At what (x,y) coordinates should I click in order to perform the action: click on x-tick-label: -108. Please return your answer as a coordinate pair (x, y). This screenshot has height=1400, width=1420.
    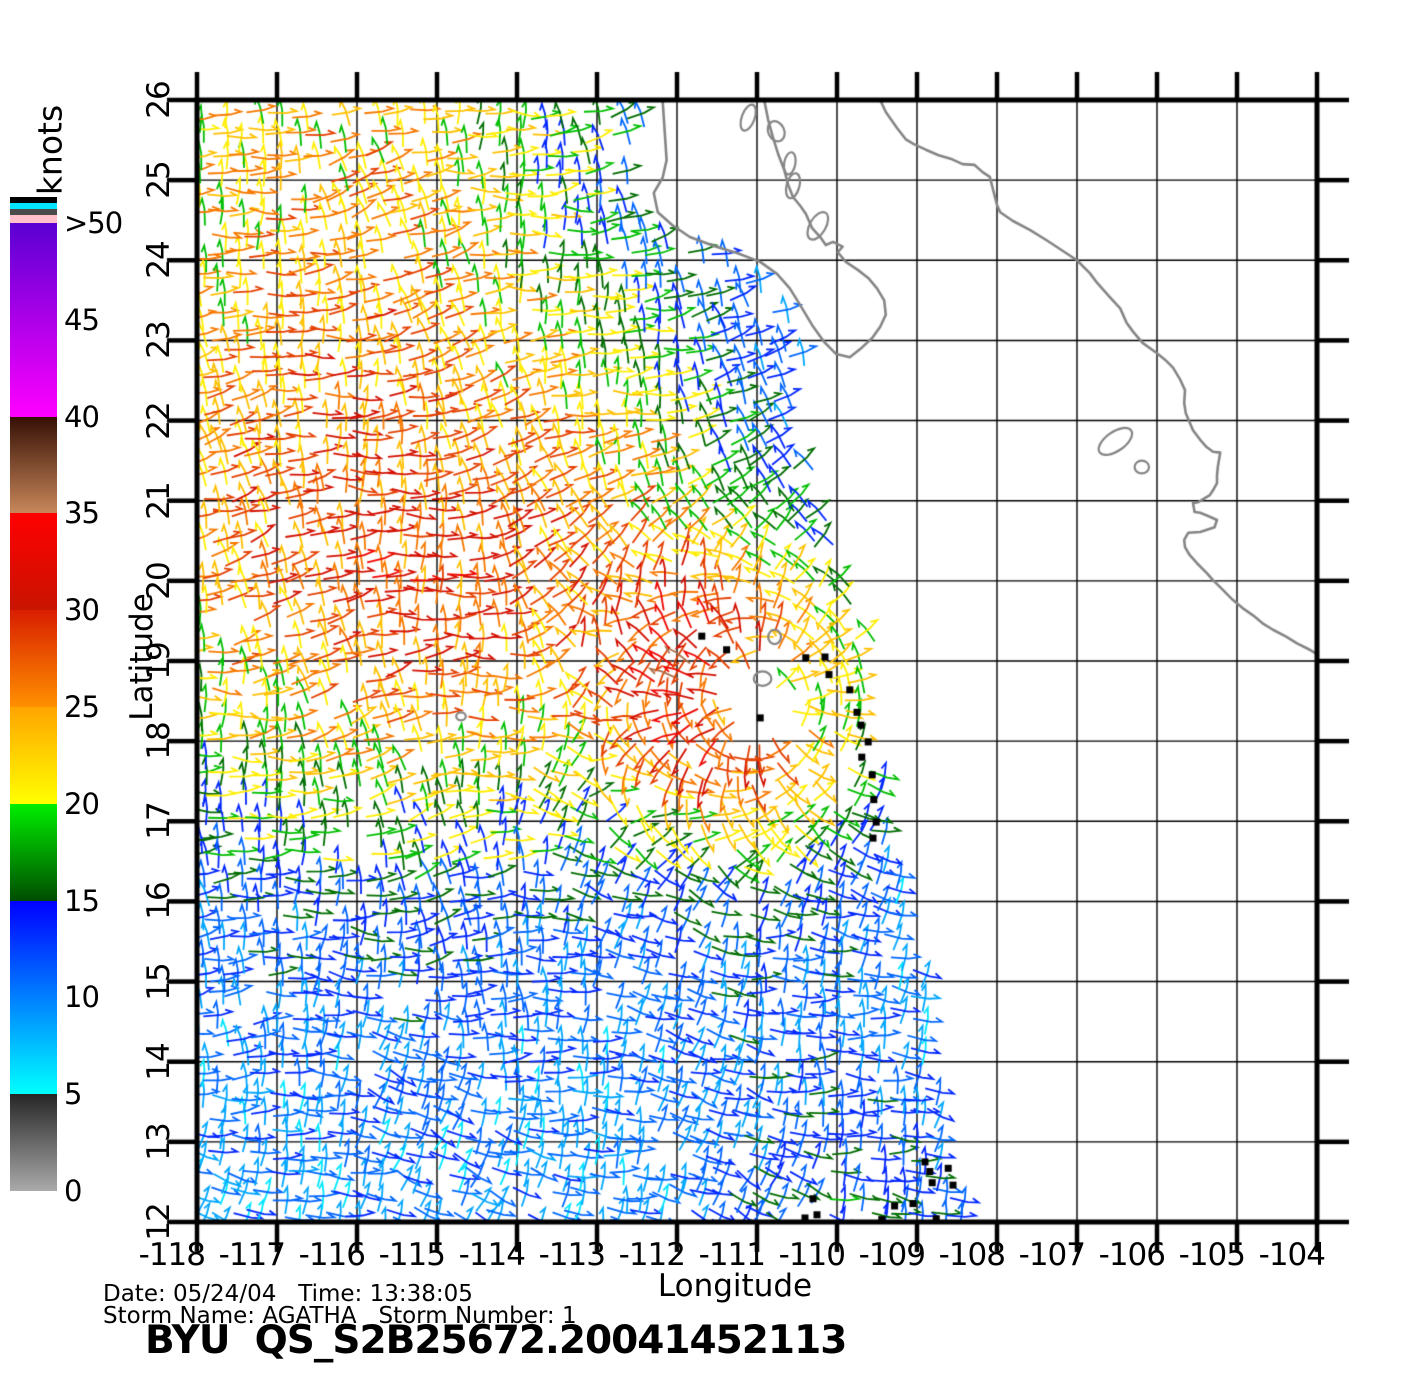
    Looking at the image, I should click on (972, 1255).